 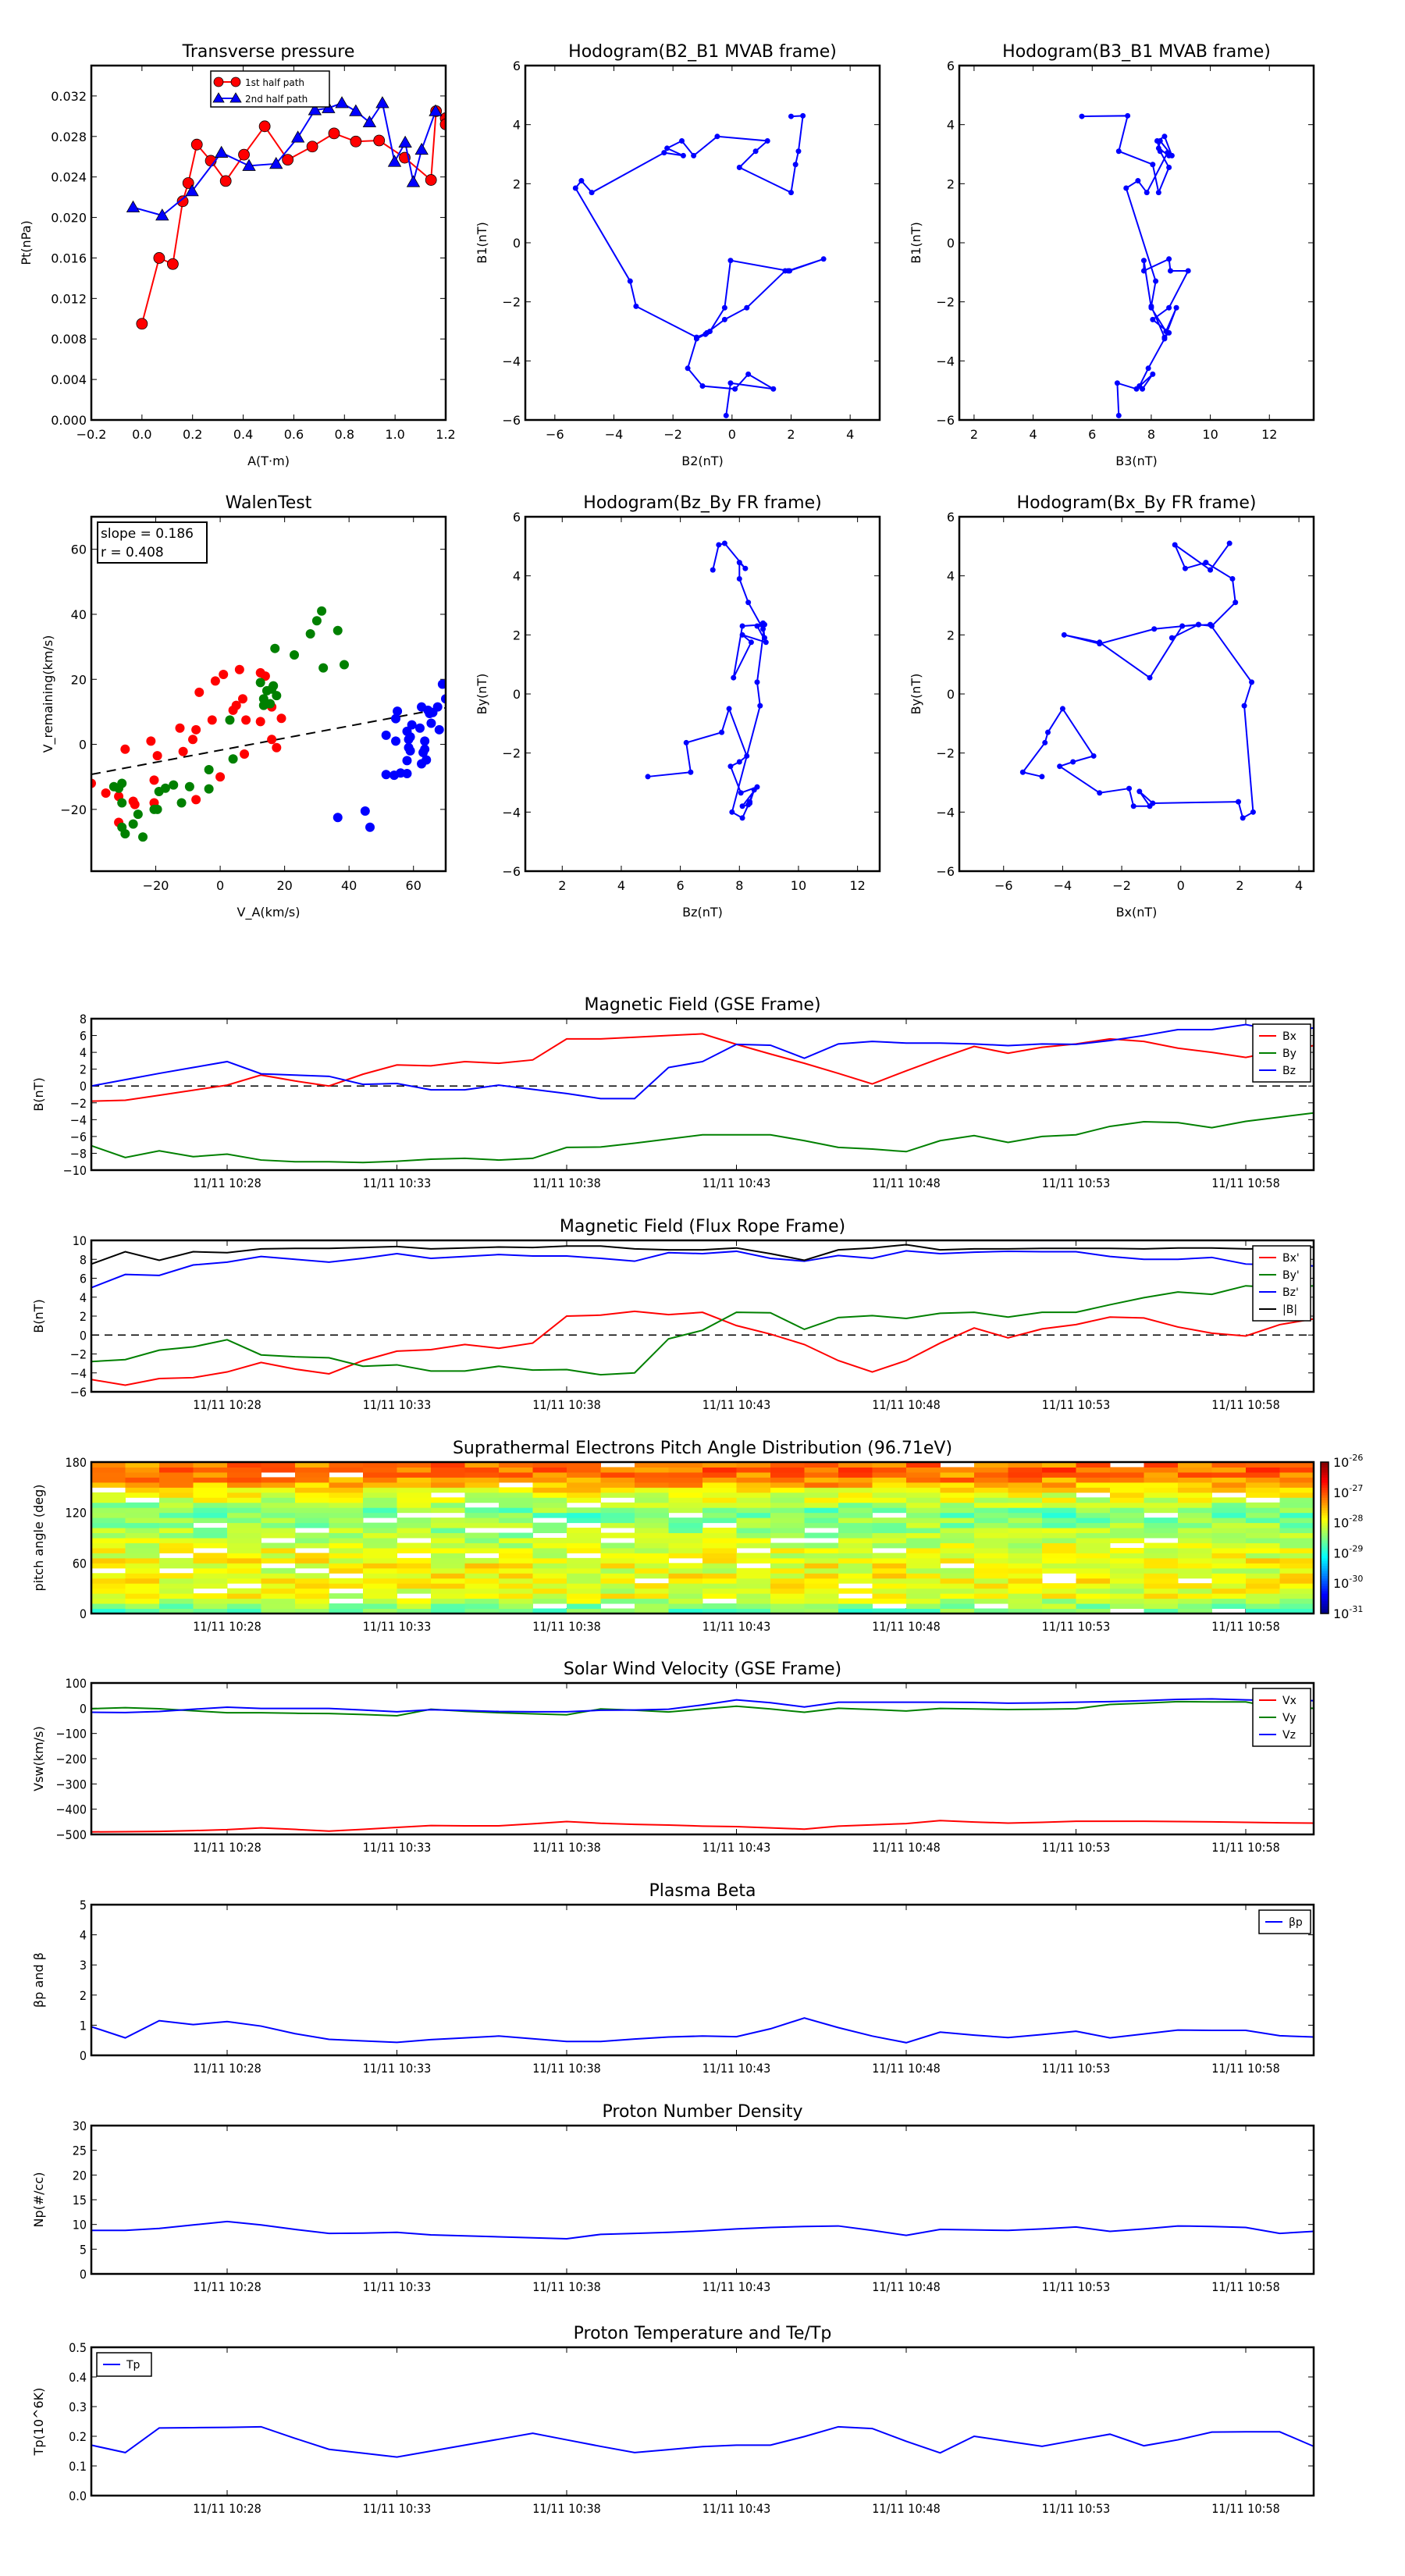 I want to click on series-line-Bx, so click(x=703, y=1348).